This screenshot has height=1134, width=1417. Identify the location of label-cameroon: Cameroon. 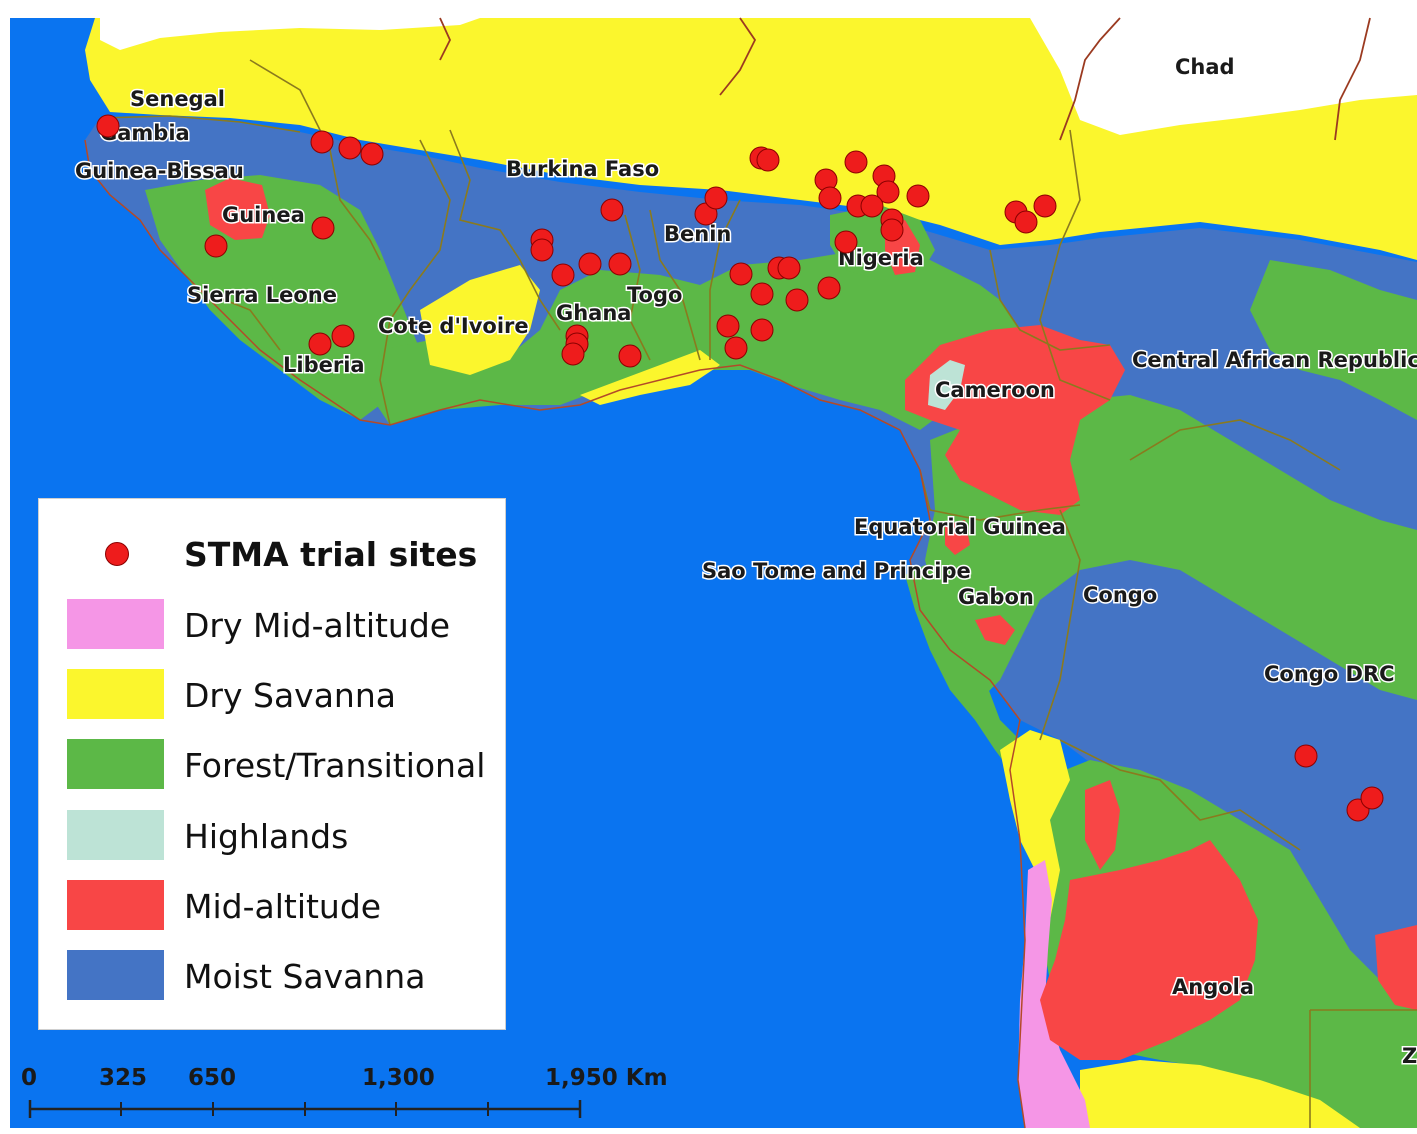
(995, 390).